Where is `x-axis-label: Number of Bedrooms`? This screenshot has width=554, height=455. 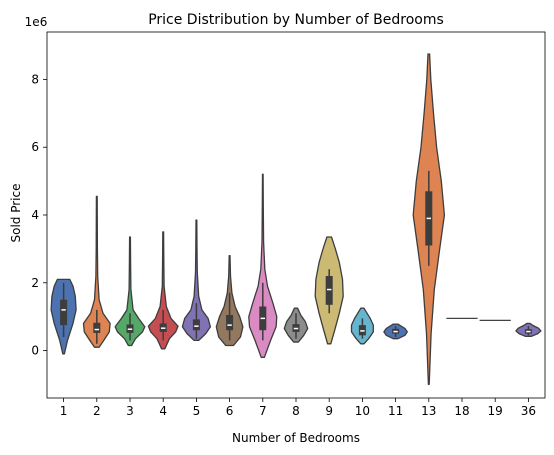
x-axis-label: Number of Bedrooms is located at coordinates (296, 438).